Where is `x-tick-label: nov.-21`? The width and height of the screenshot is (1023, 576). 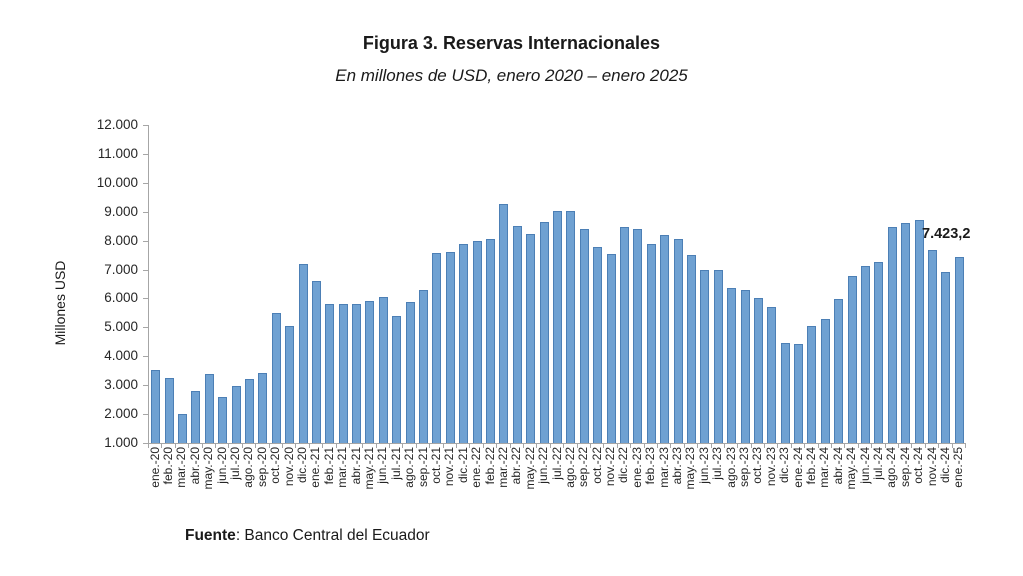
x-tick-label: nov.-21 is located at coordinates (449, 467).